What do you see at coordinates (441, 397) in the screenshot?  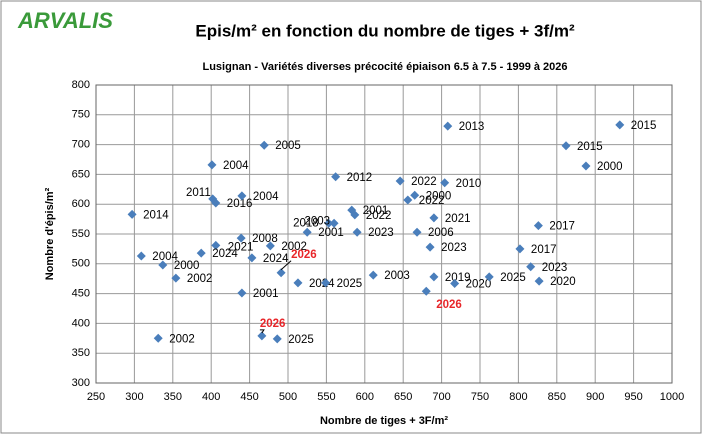 I see `x-tick-label: 700` at bounding box center [441, 397].